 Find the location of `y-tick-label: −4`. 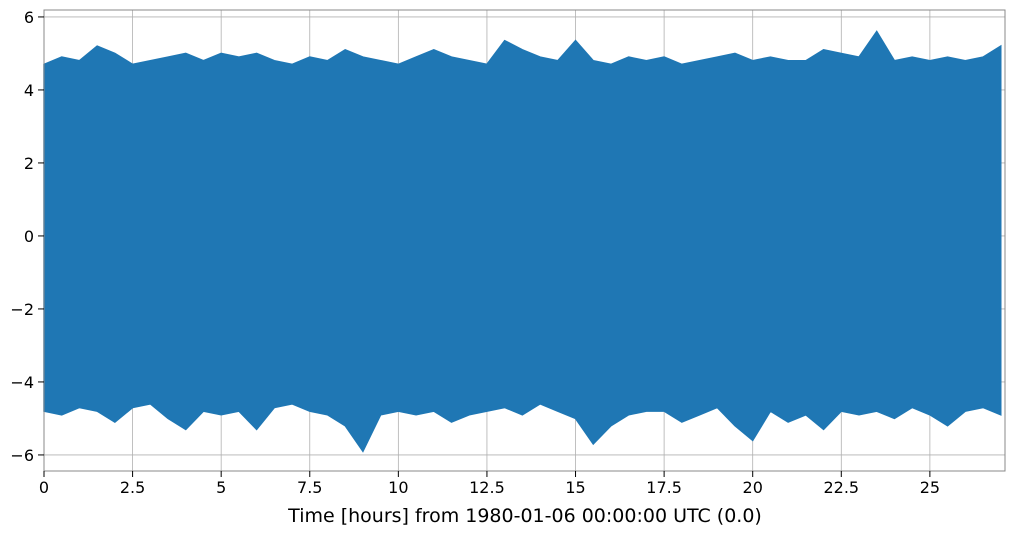

y-tick-label: −4 is located at coordinates (22, 382).